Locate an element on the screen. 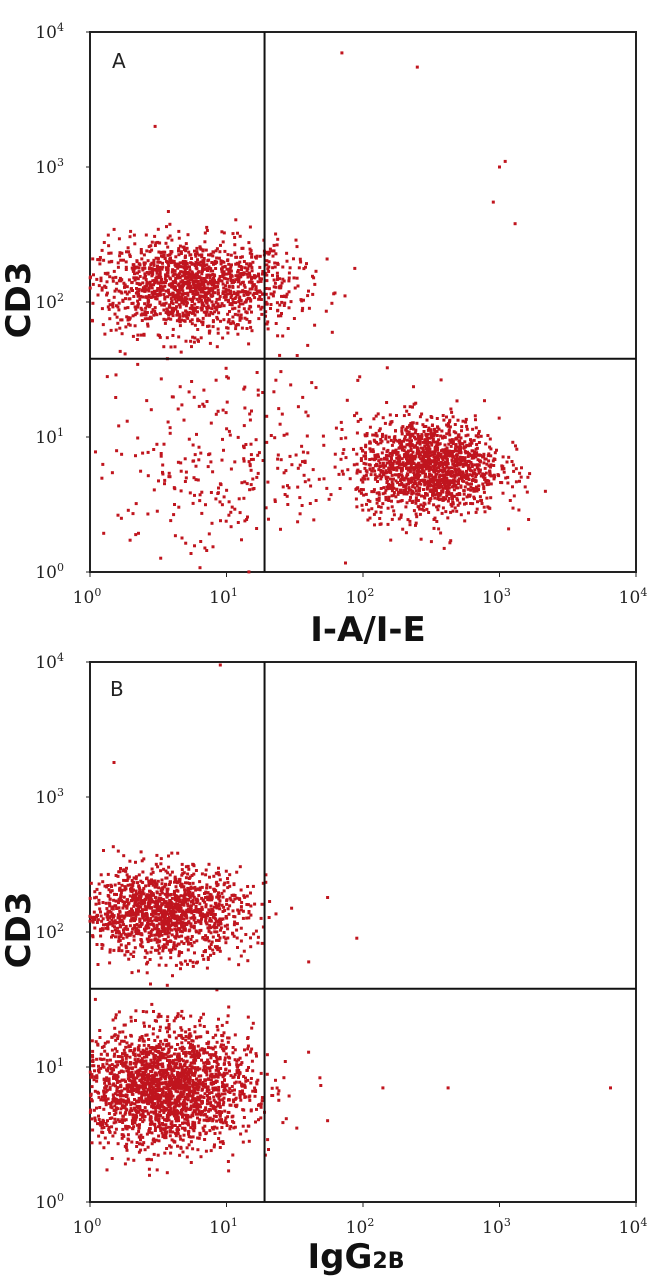 The height and width of the screenshot is (1276, 650). x-tick-label: 100 is located at coordinates (87, 597).